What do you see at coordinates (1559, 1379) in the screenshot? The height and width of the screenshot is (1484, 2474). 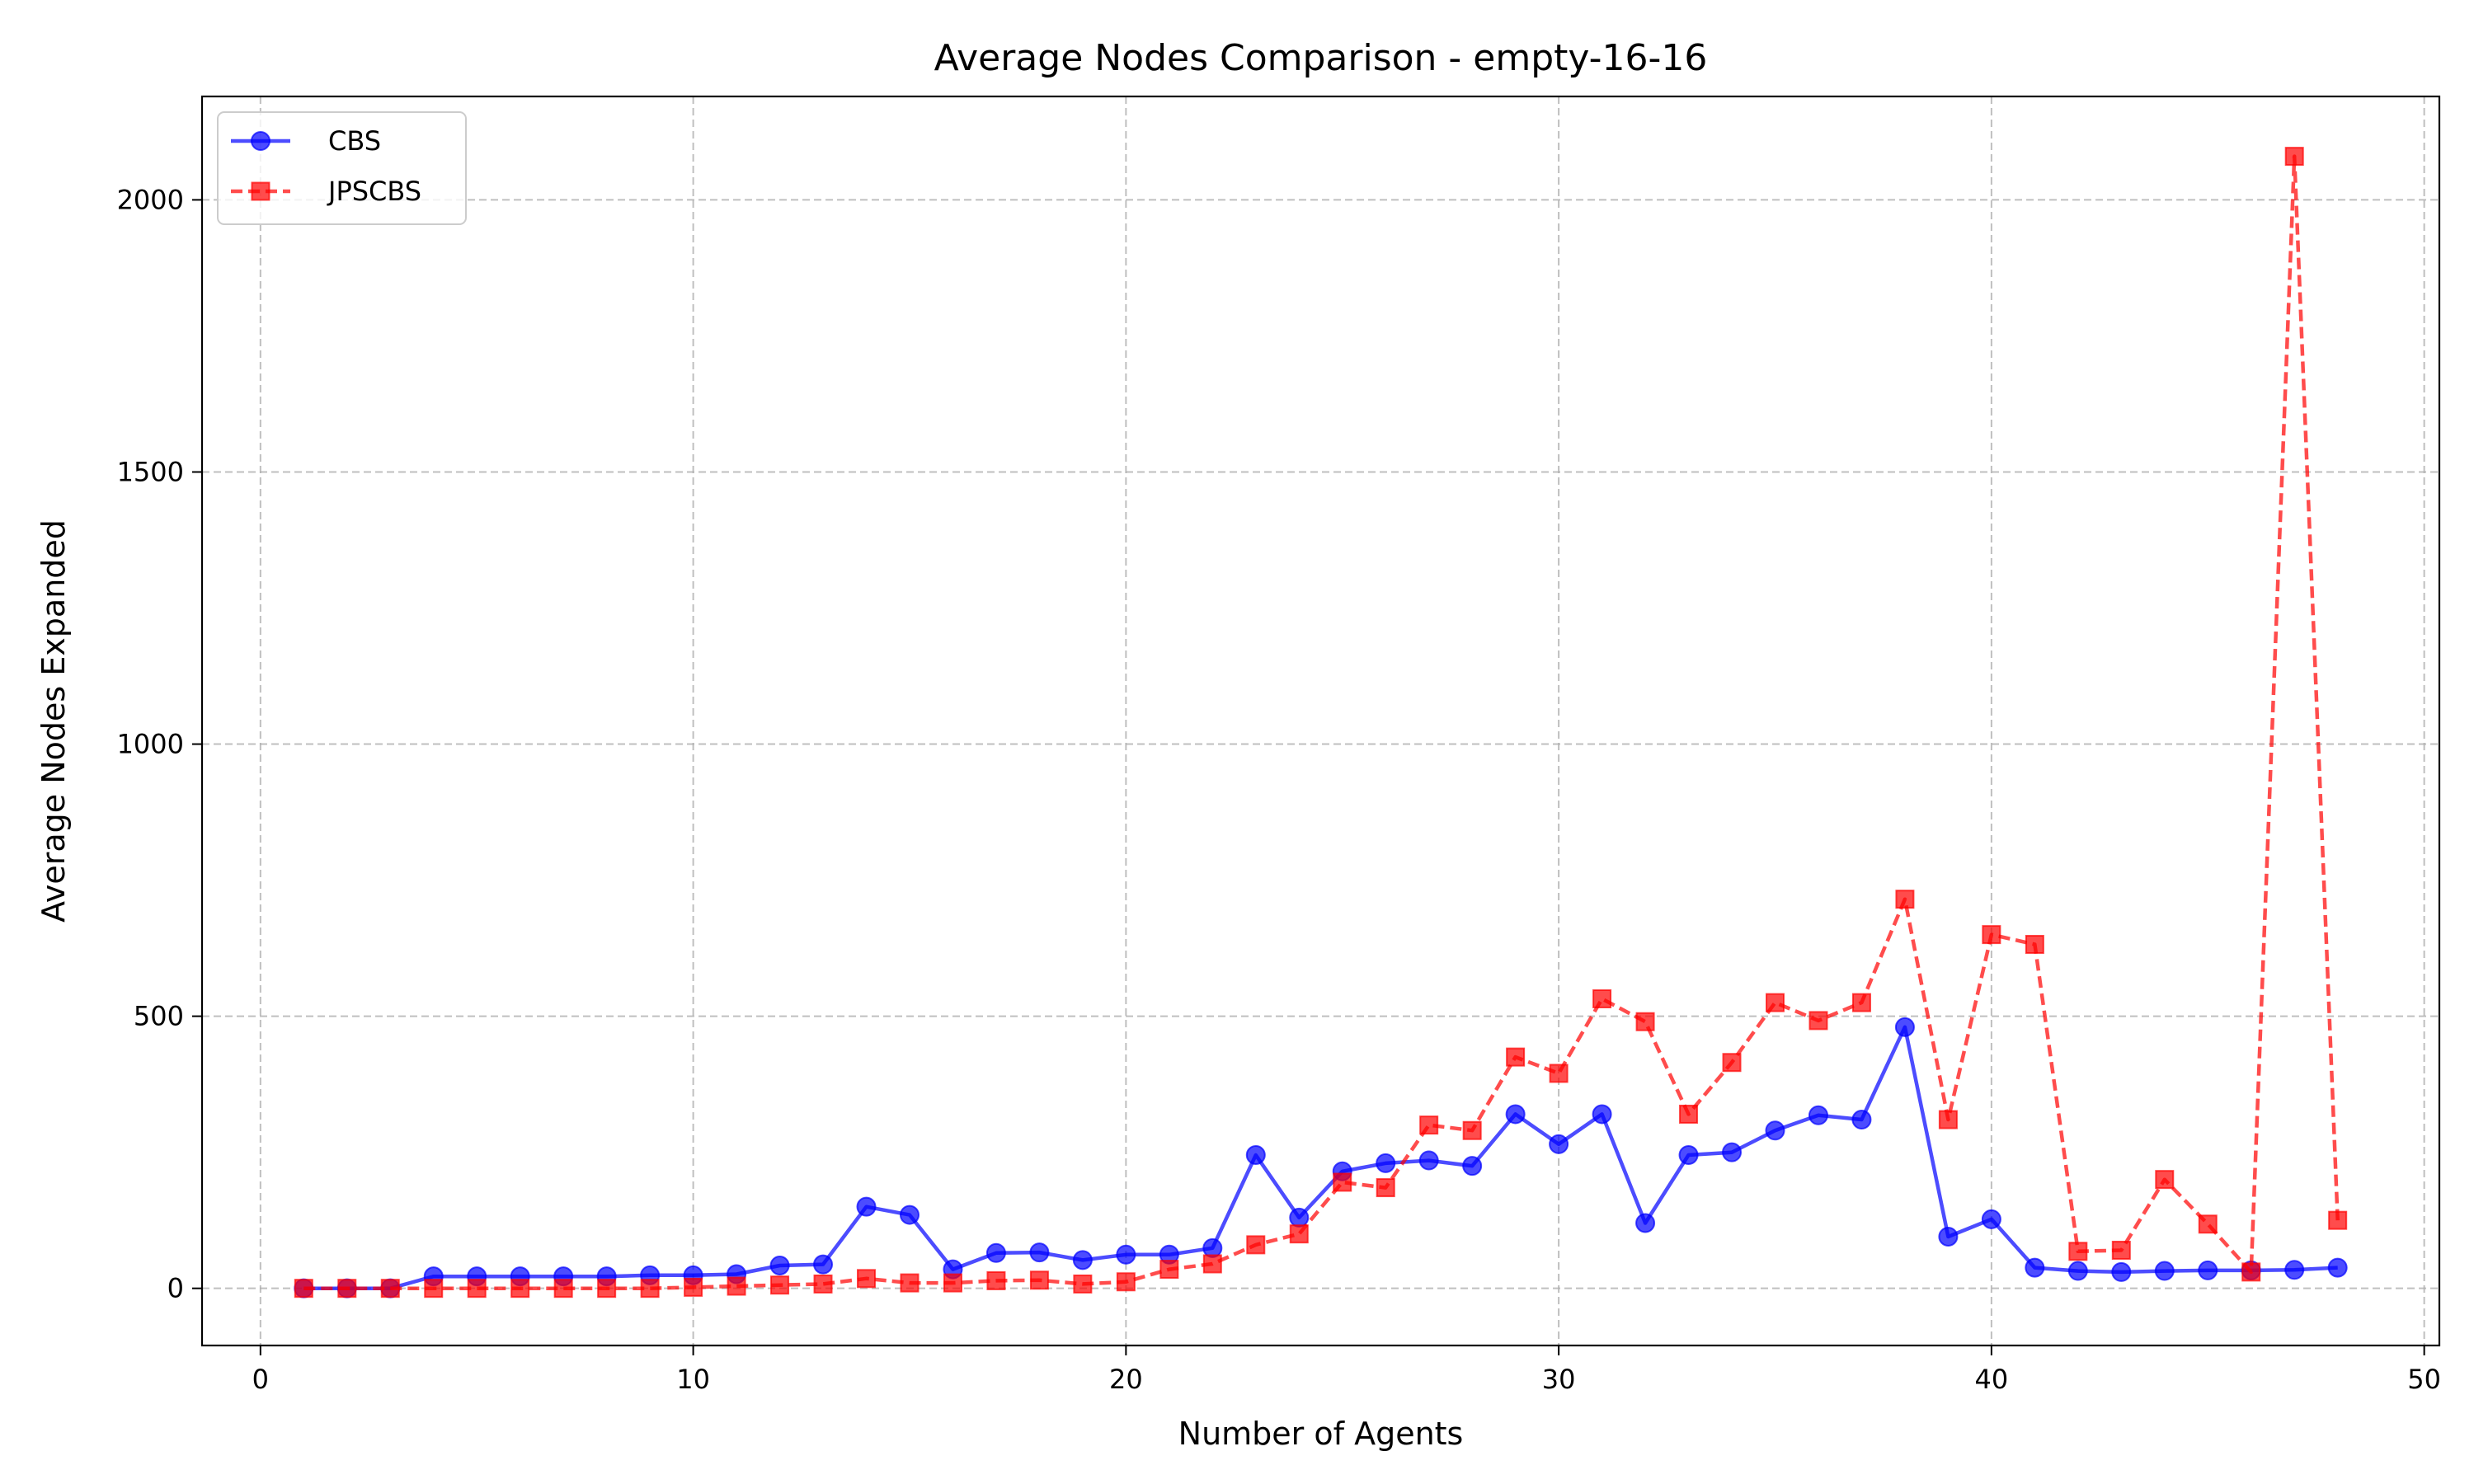 I see `x-tick-label: 30` at bounding box center [1559, 1379].